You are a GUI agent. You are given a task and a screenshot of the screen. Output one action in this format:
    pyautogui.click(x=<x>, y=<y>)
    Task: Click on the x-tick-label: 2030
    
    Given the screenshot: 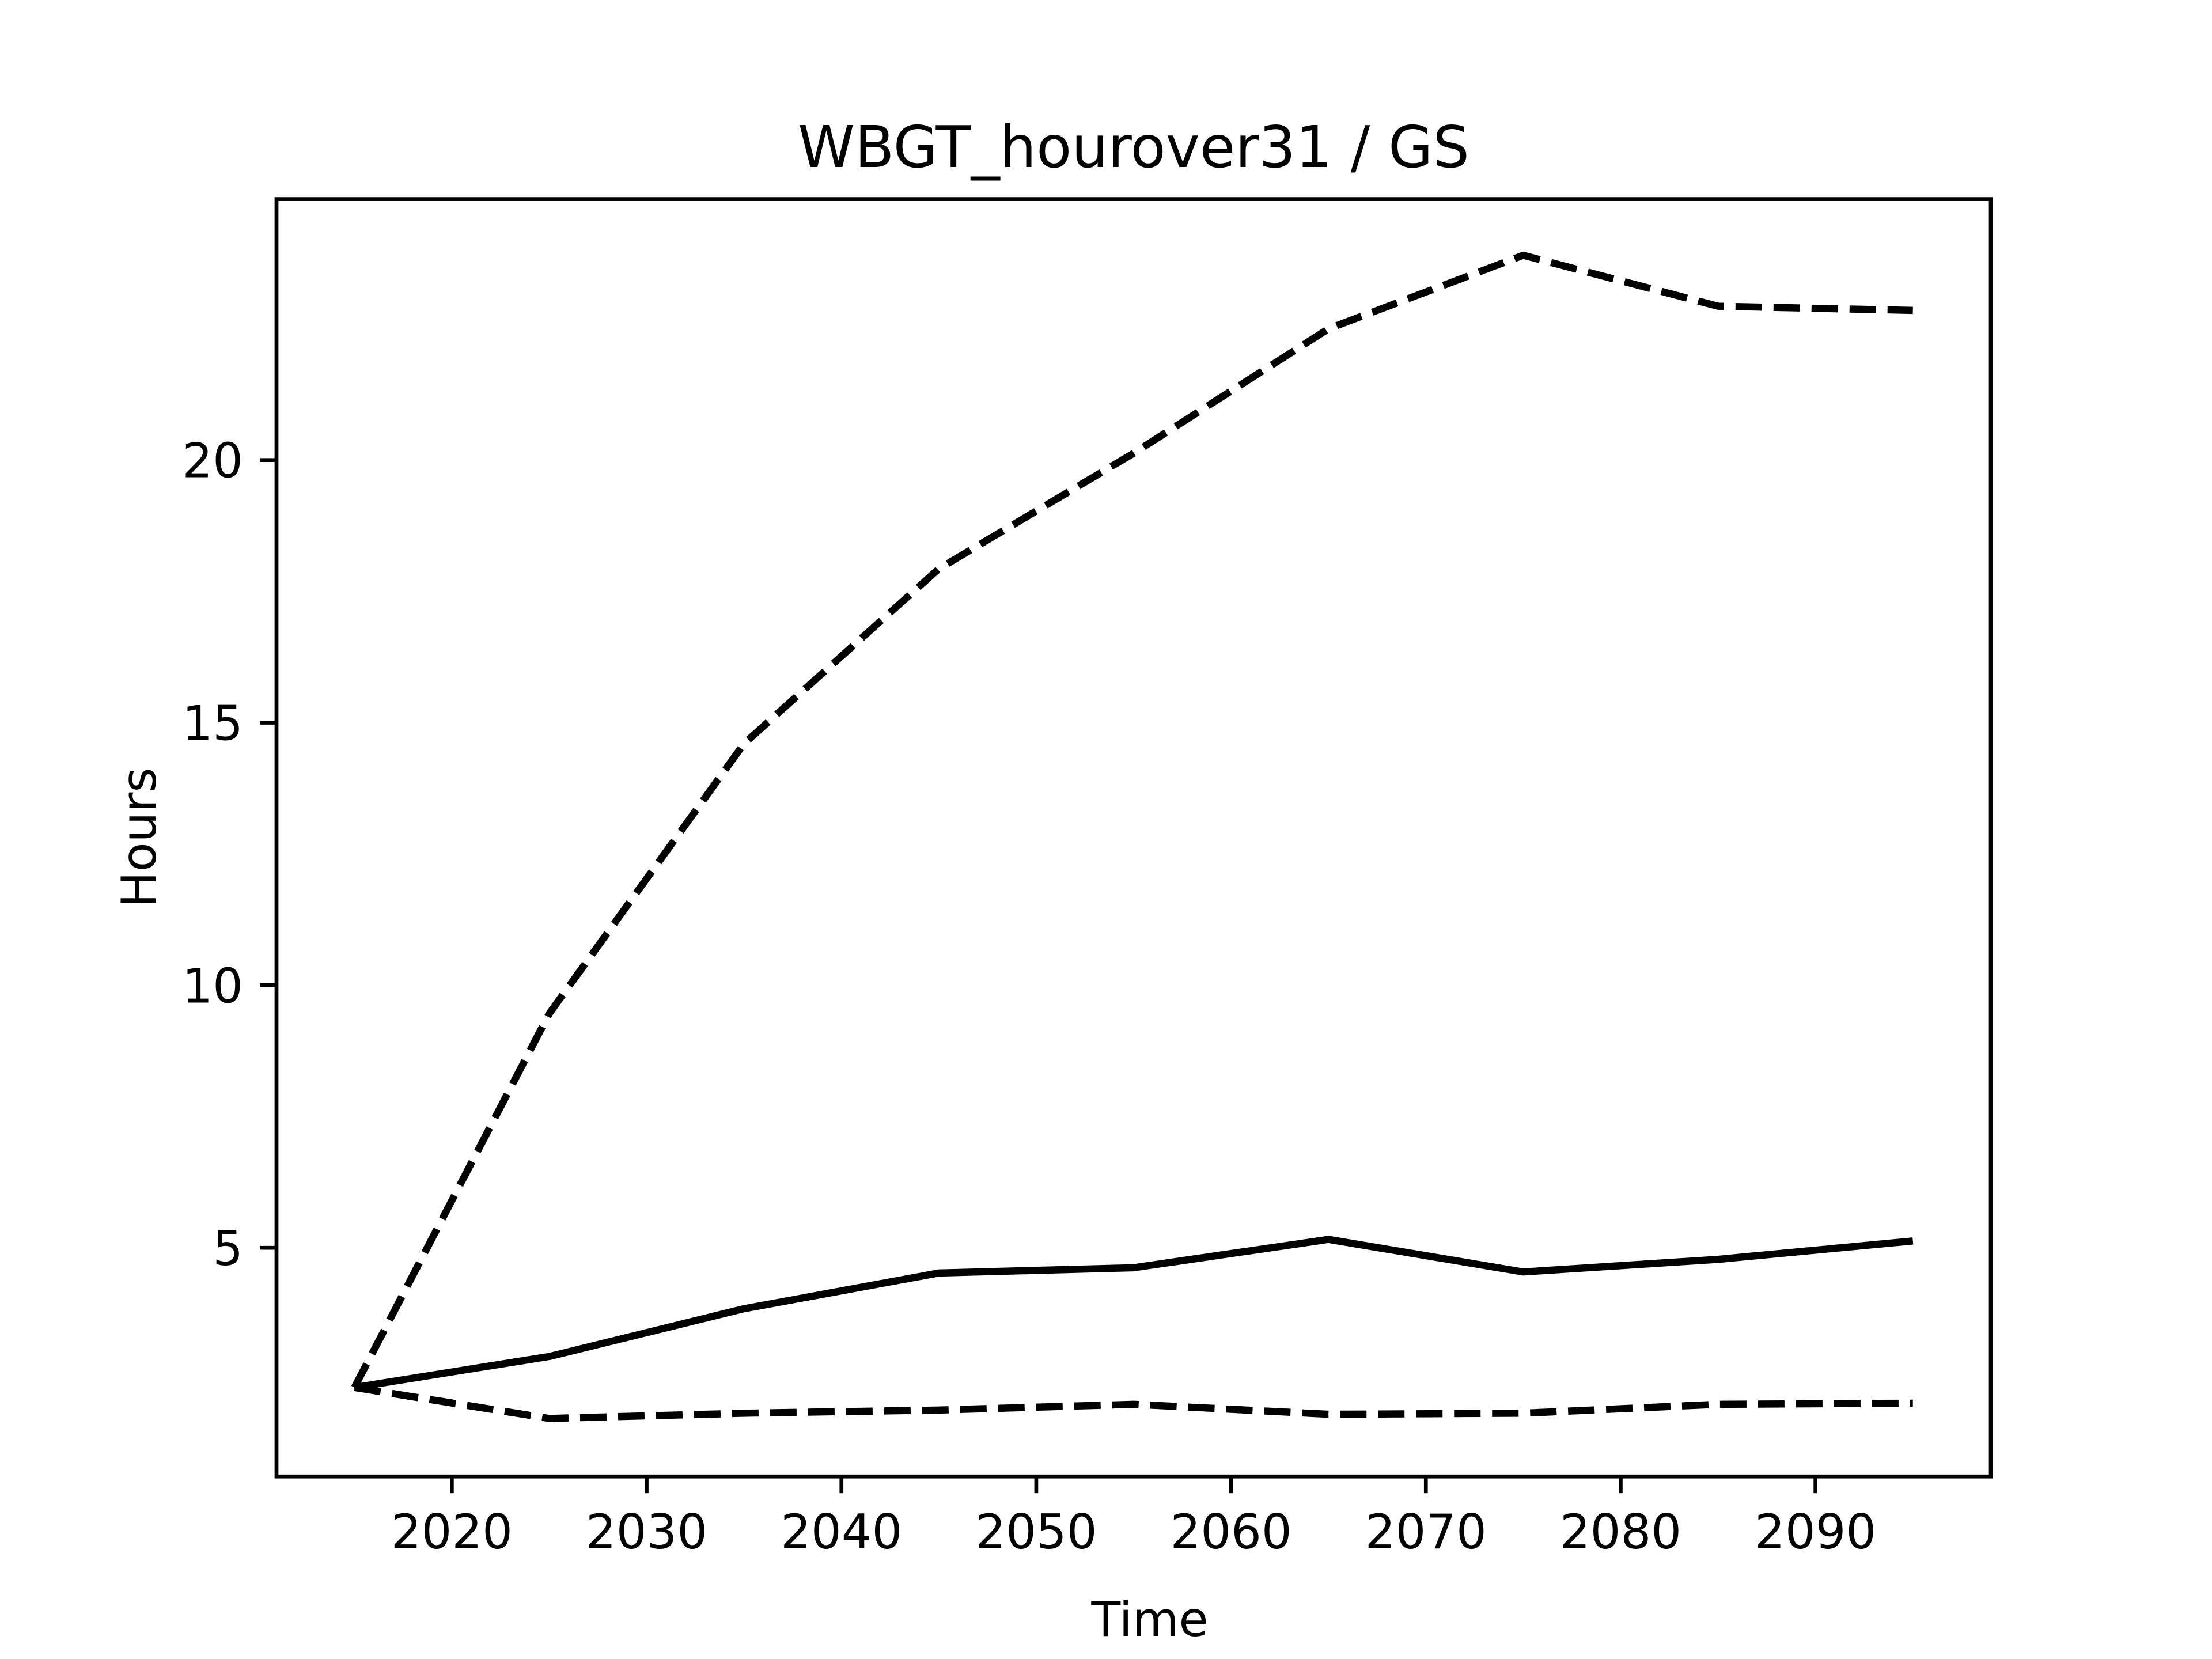 What is the action you would take?
    pyautogui.click(x=646, y=1532)
    